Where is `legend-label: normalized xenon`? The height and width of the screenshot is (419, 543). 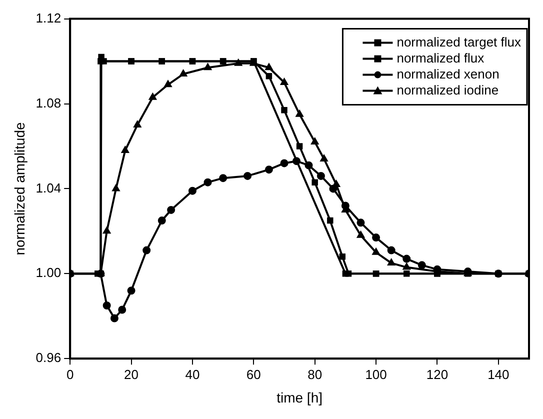 legend-label: normalized xenon is located at coordinates (448, 74).